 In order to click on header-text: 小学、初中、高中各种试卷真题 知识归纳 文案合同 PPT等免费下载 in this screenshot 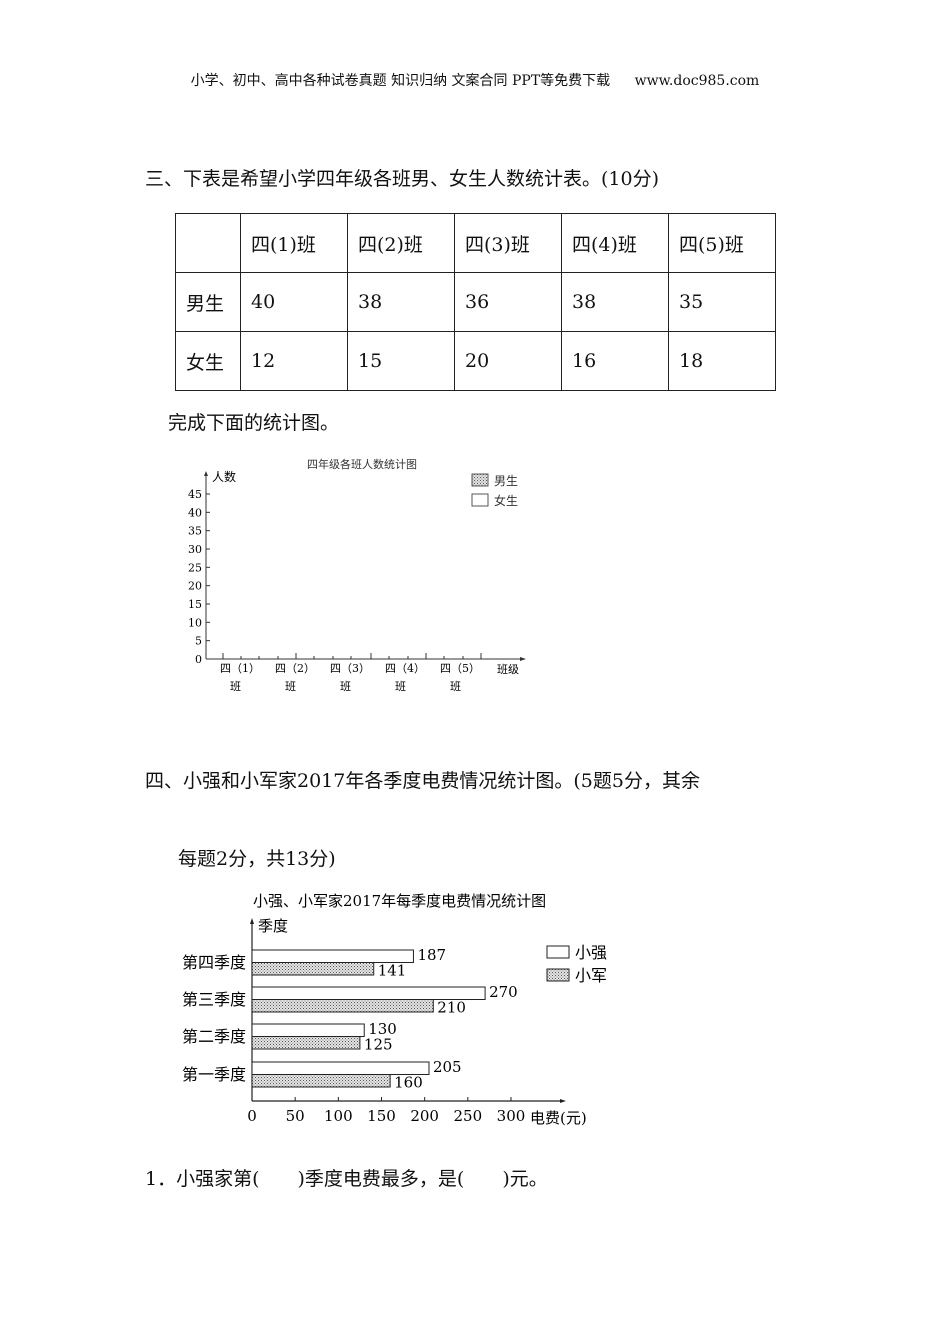, I will do `click(400, 81)`.